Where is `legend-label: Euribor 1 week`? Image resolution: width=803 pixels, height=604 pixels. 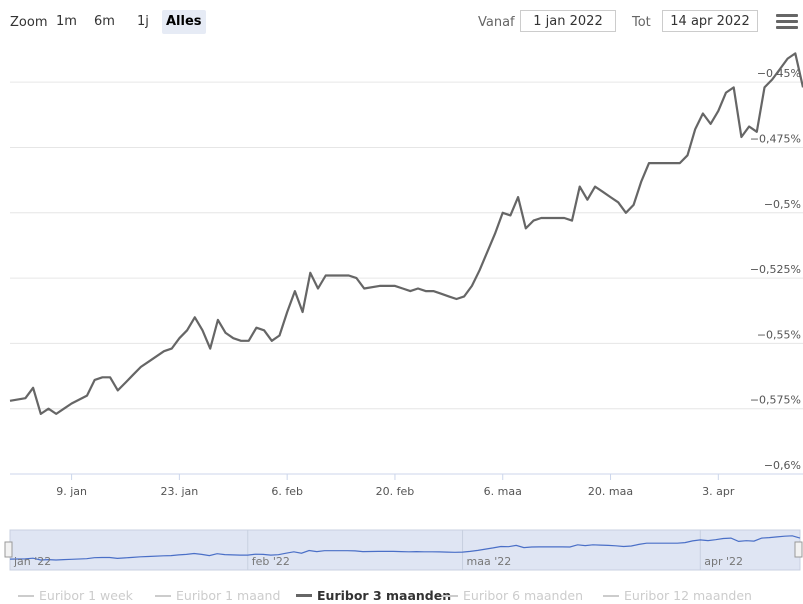 legend-label: Euribor 1 week is located at coordinates (86, 595).